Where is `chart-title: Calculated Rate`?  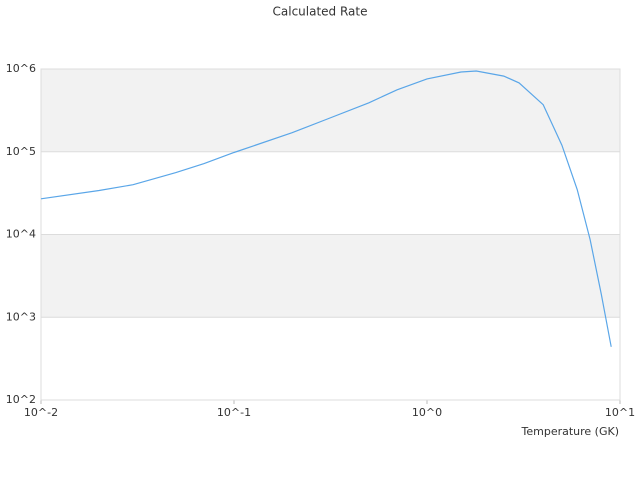
chart-title: Calculated Rate is located at coordinates (320, 12).